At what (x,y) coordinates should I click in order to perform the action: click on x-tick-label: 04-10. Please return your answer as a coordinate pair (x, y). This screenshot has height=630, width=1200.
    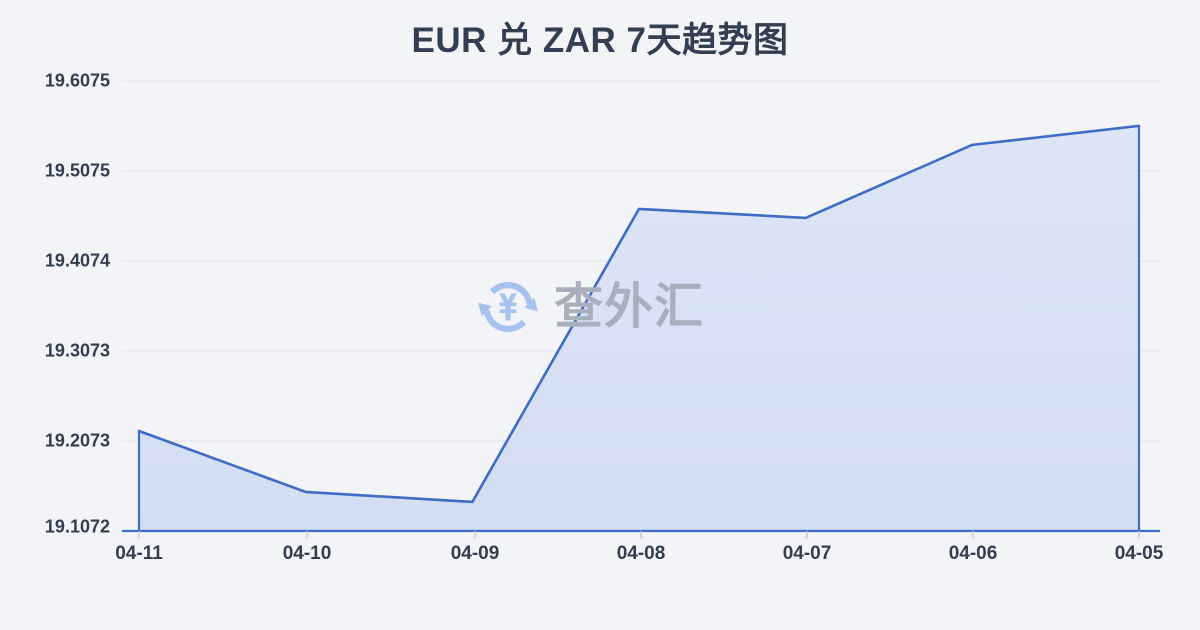
    Looking at the image, I should click on (307, 553).